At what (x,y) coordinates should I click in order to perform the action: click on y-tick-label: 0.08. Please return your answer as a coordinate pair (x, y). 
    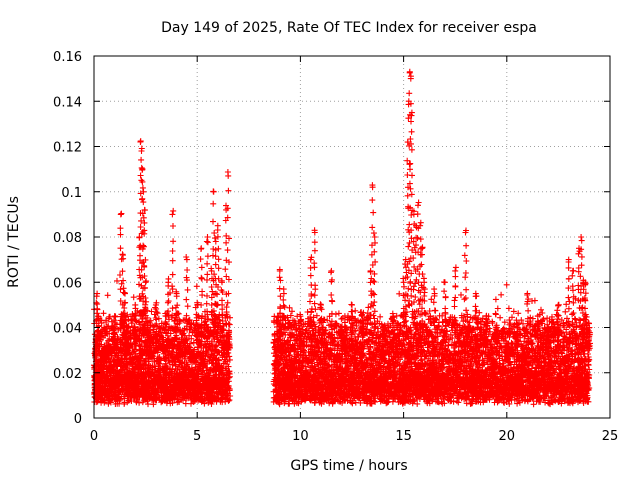
    Looking at the image, I should click on (67, 238).